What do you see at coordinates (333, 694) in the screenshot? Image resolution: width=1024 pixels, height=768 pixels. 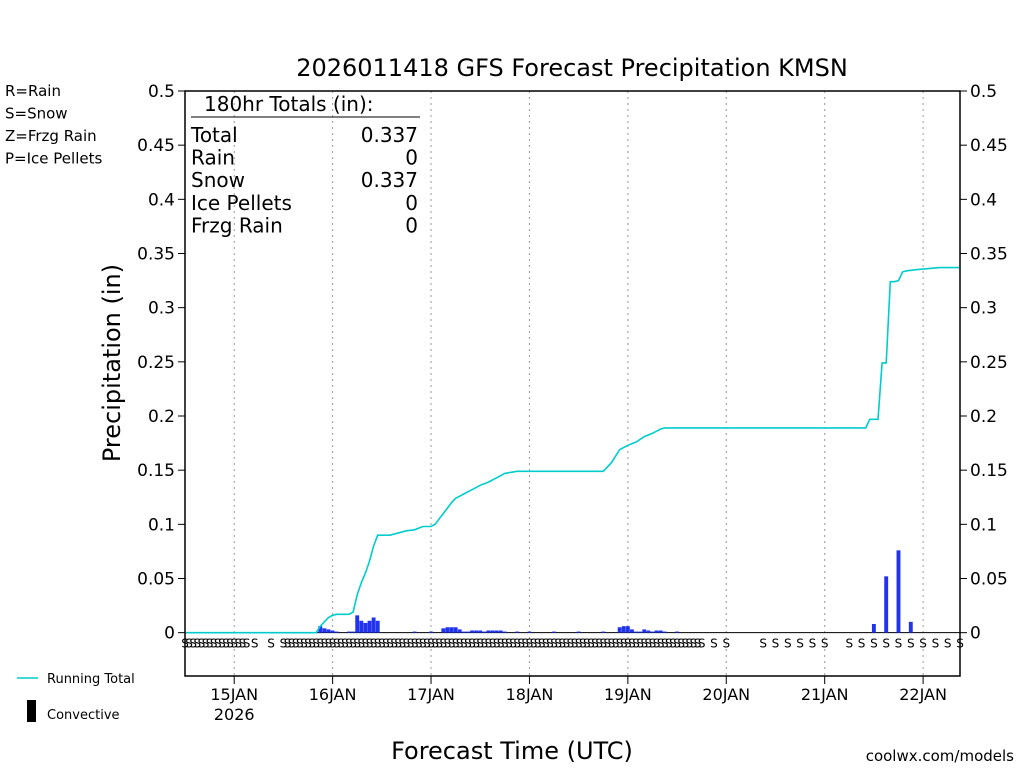 I see `x-tick-label: 16JAN` at bounding box center [333, 694].